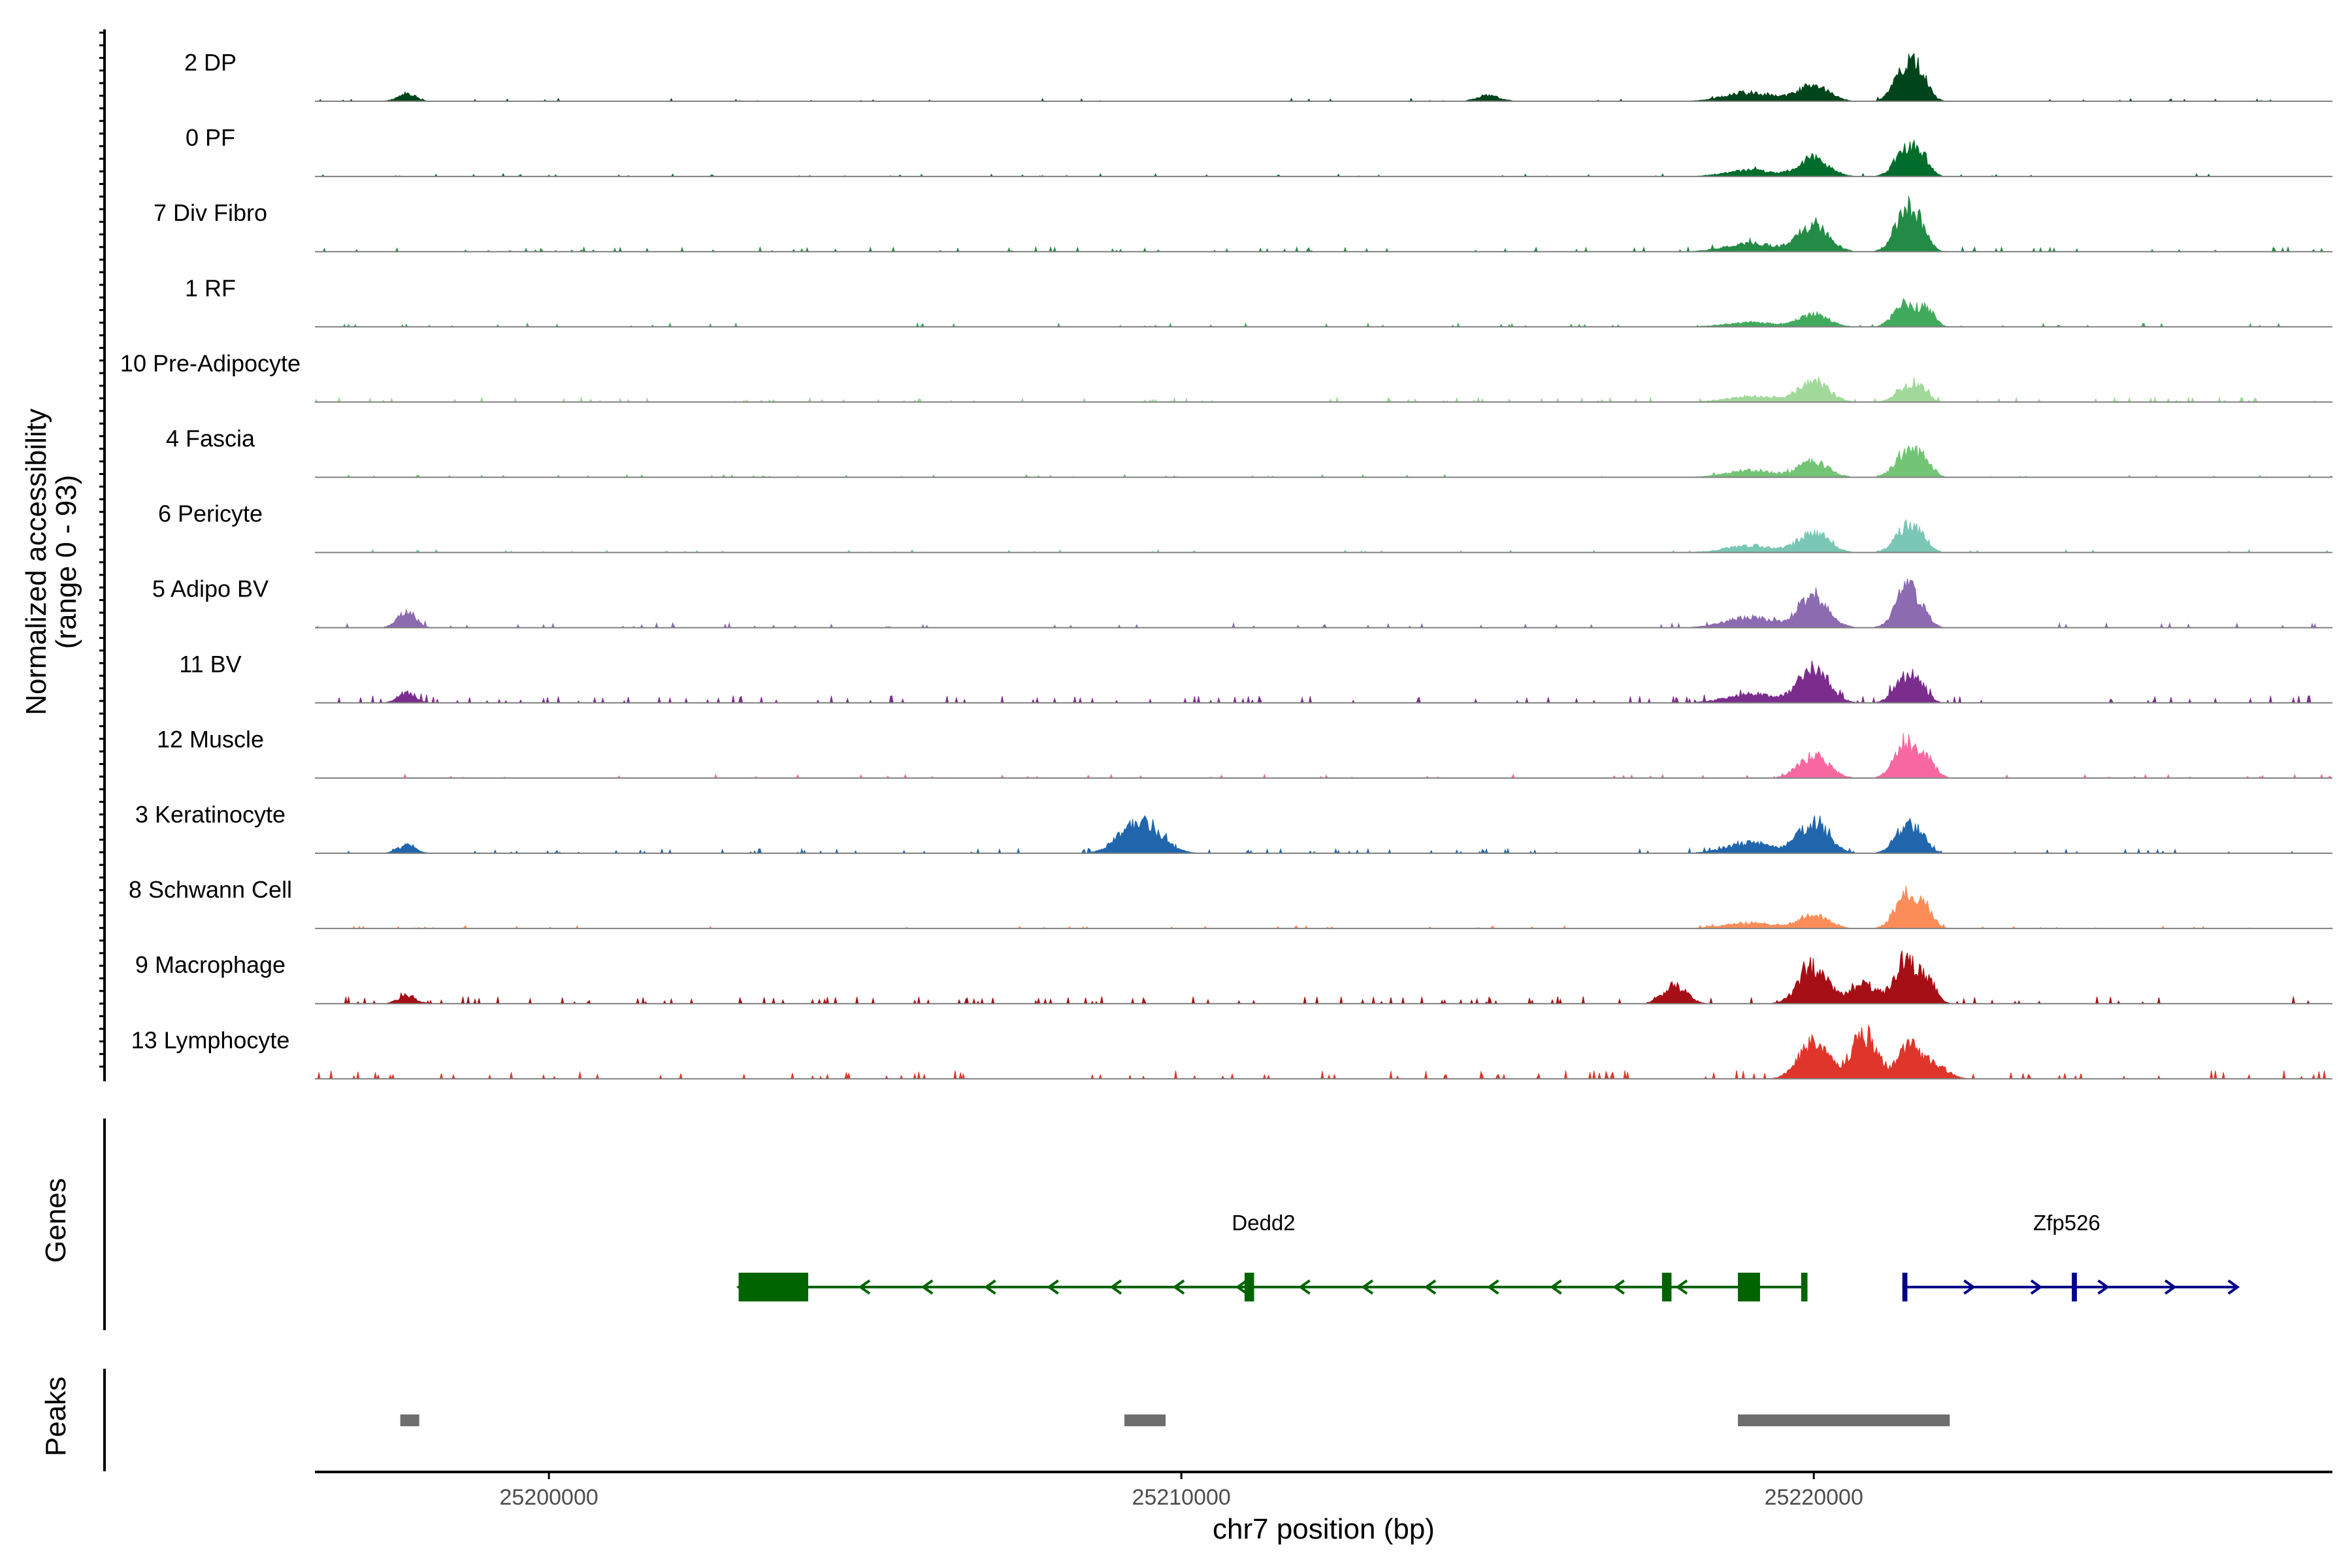 The image size is (2352, 1568). I want to click on track-12: 8 Schwann Cell, so click(1231, 903).